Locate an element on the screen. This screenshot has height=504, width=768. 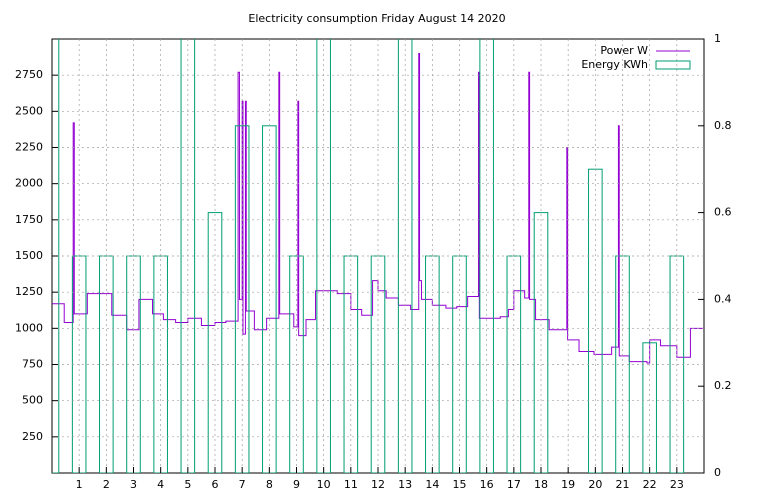
y-tick-label: 500 is located at coordinates (32, 400).